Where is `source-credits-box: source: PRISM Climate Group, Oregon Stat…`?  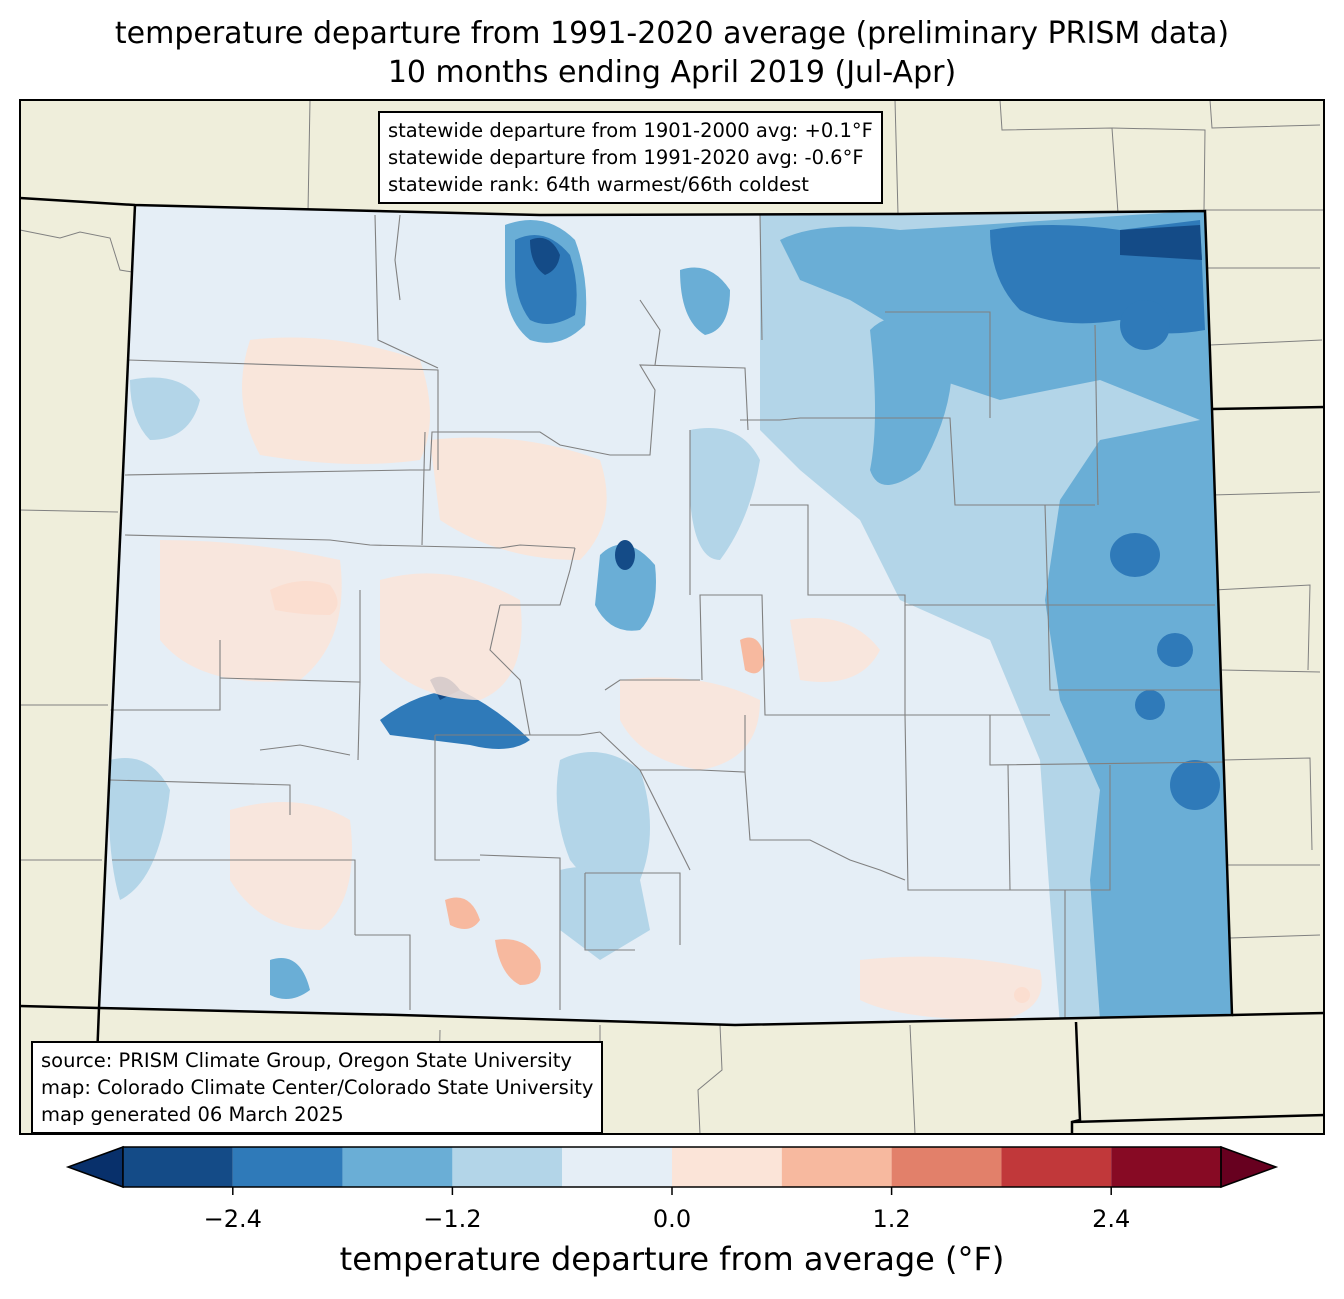
source-credits-box: source: PRISM Climate Group, Oregon Stat… is located at coordinates (317, 1087).